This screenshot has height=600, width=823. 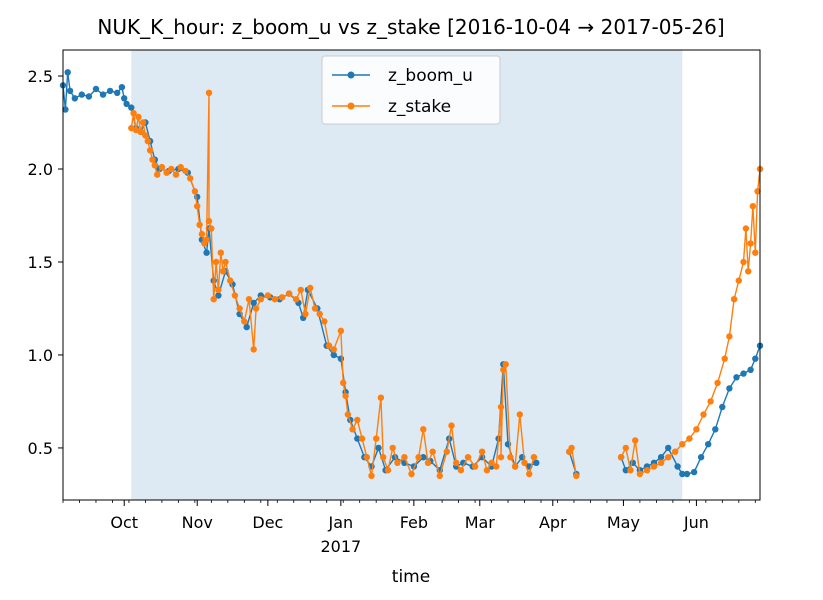 I want to click on y-tick-label: 0.5, so click(x=40, y=448).